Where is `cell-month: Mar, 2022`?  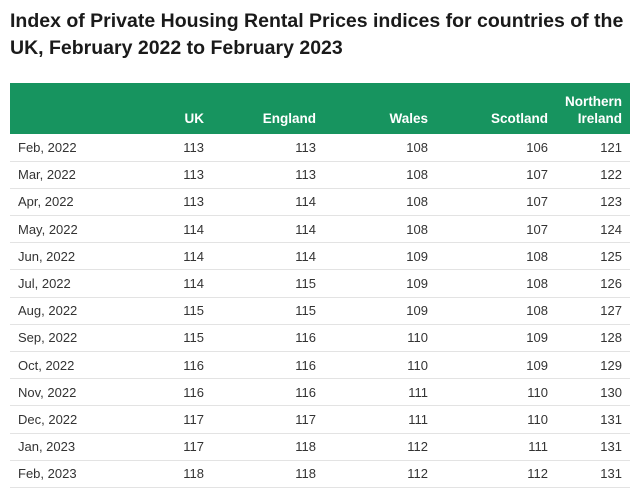 cell-month: Mar, 2022 is located at coordinates (47, 175).